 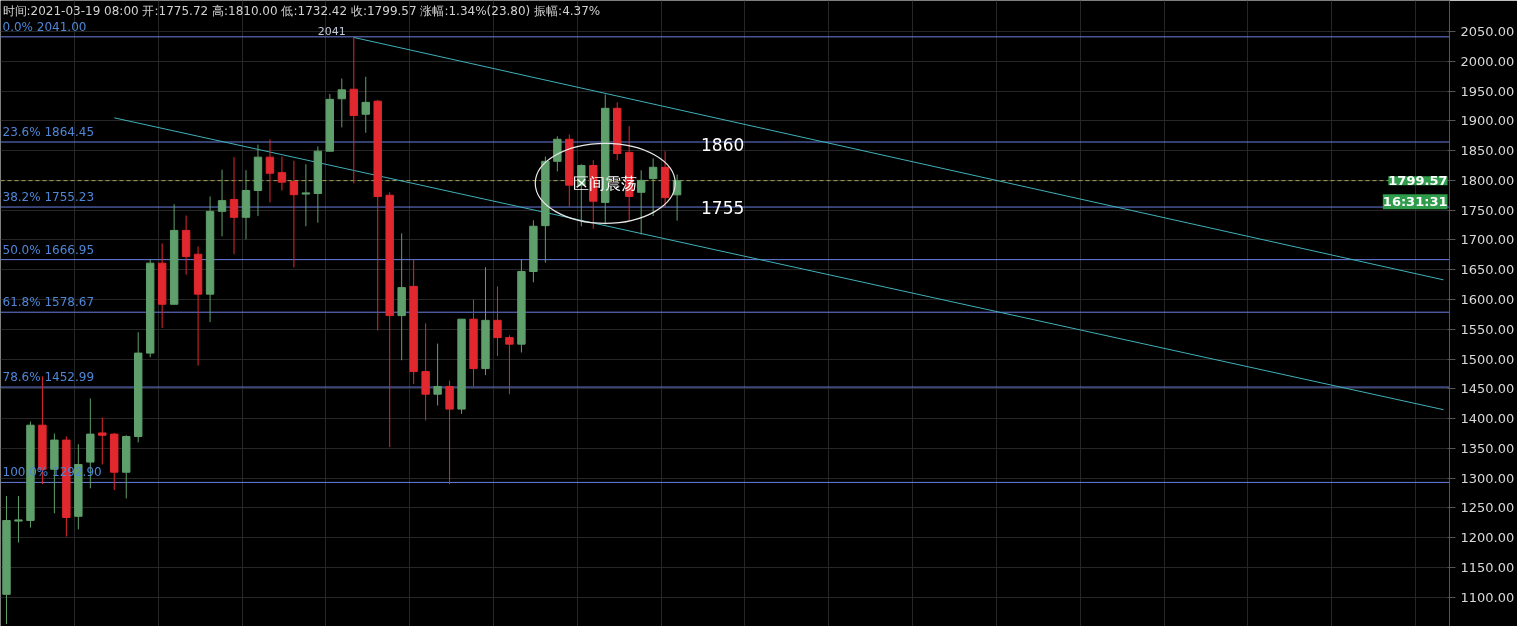 What do you see at coordinates (1487, 180) in the screenshot?
I see `y-tick-label: 1800.00` at bounding box center [1487, 180].